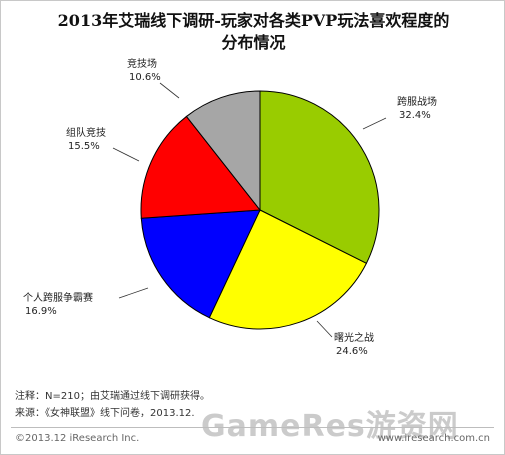  What do you see at coordinates (142, 63) in the screenshot?
I see `slice-label-4: 竞技场` at bounding box center [142, 63].